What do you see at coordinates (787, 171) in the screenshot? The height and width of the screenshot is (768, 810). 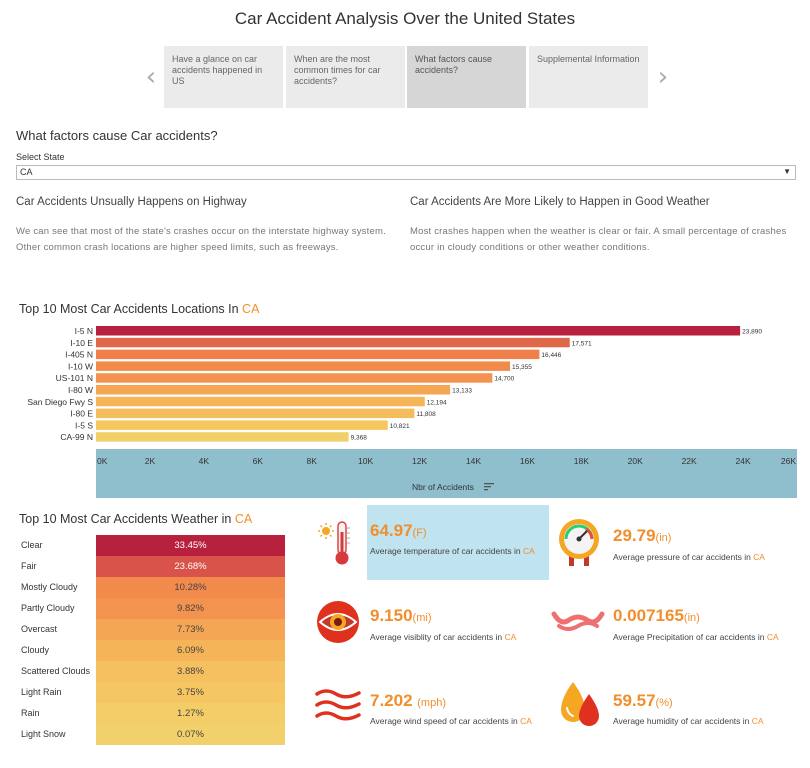 I see `chevron-down-icon: ▼` at bounding box center [787, 171].